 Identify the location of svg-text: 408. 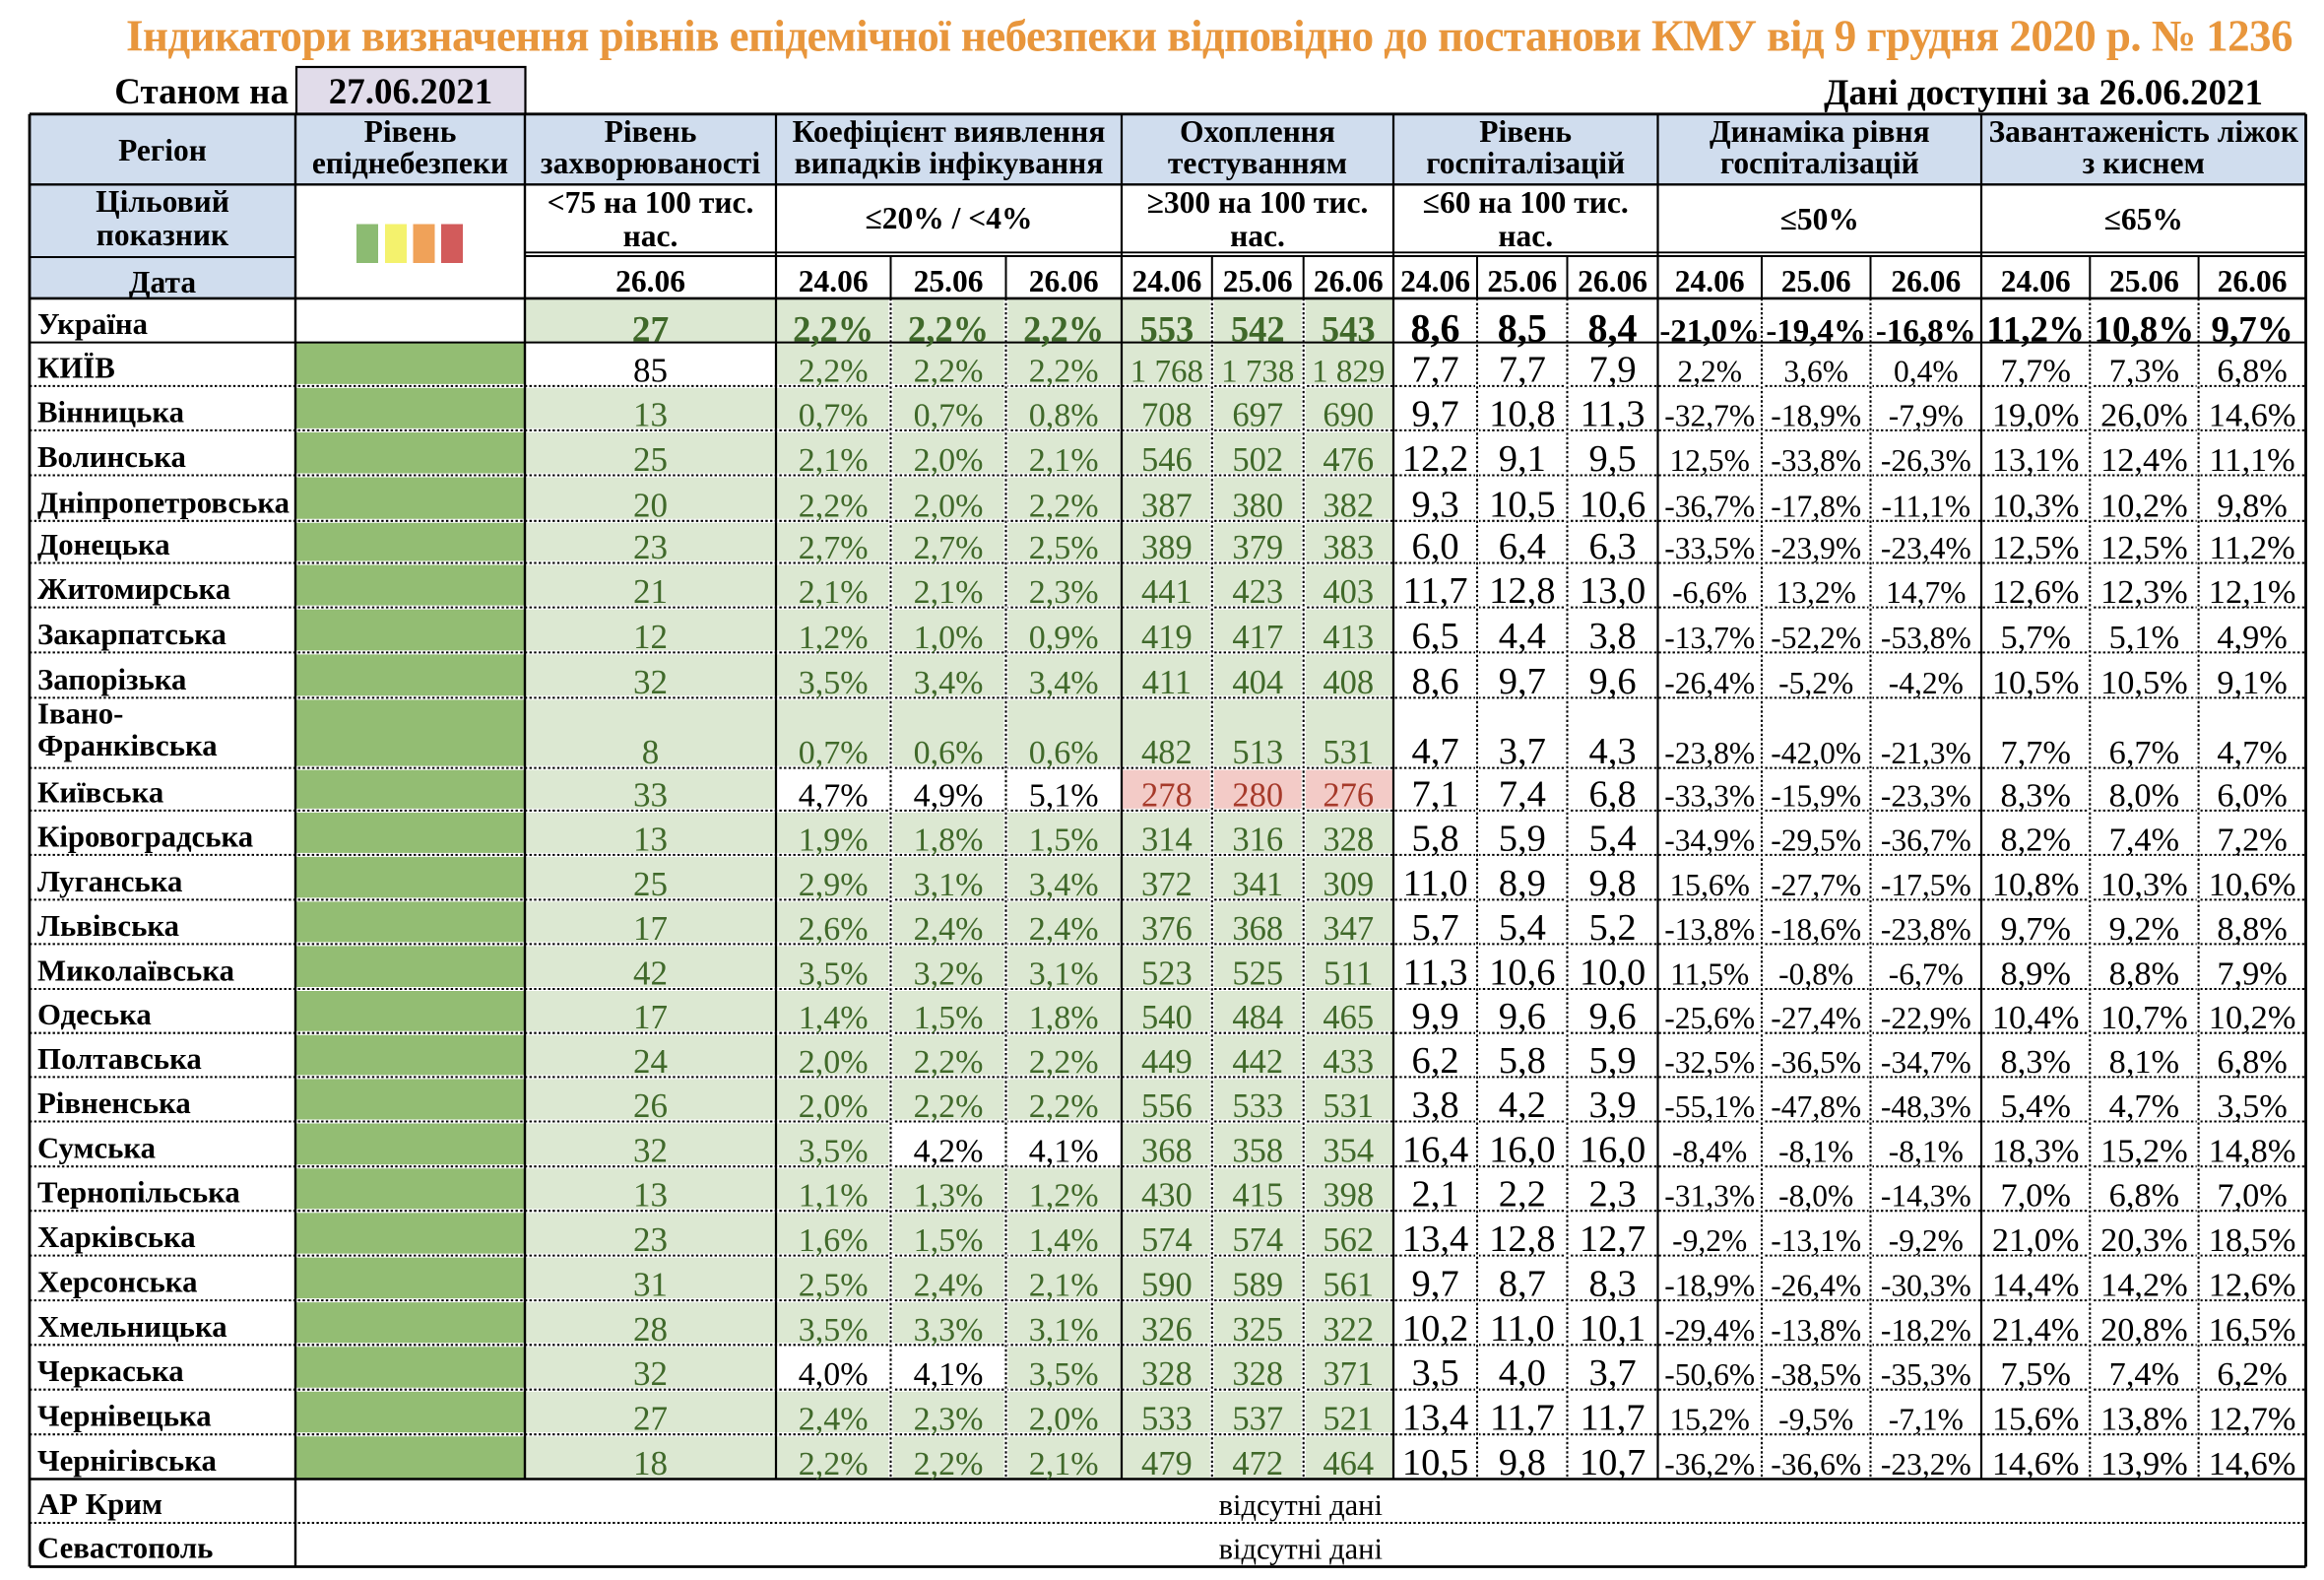
(1349, 682).